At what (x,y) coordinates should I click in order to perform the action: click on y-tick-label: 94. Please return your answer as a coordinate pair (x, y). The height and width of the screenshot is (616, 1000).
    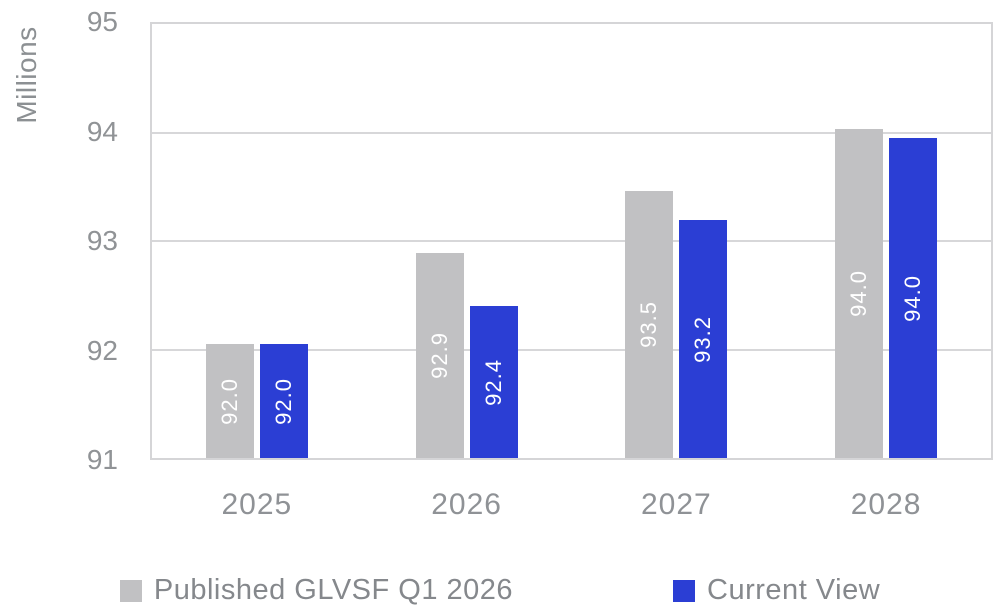
    Looking at the image, I should click on (102, 131).